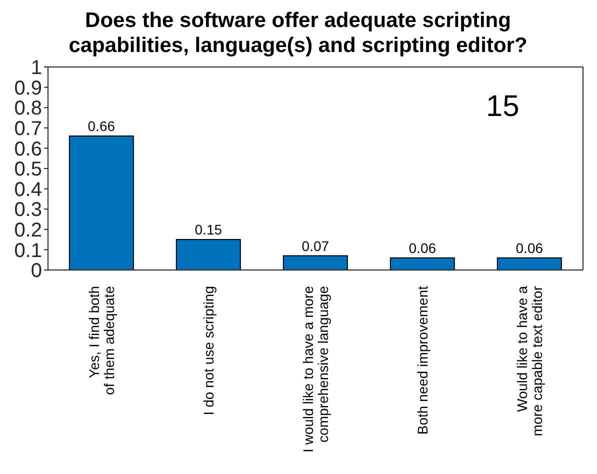 This screenshot has width=597, height=474. I want to click on y-tick-label: 1, so click(36, 68).